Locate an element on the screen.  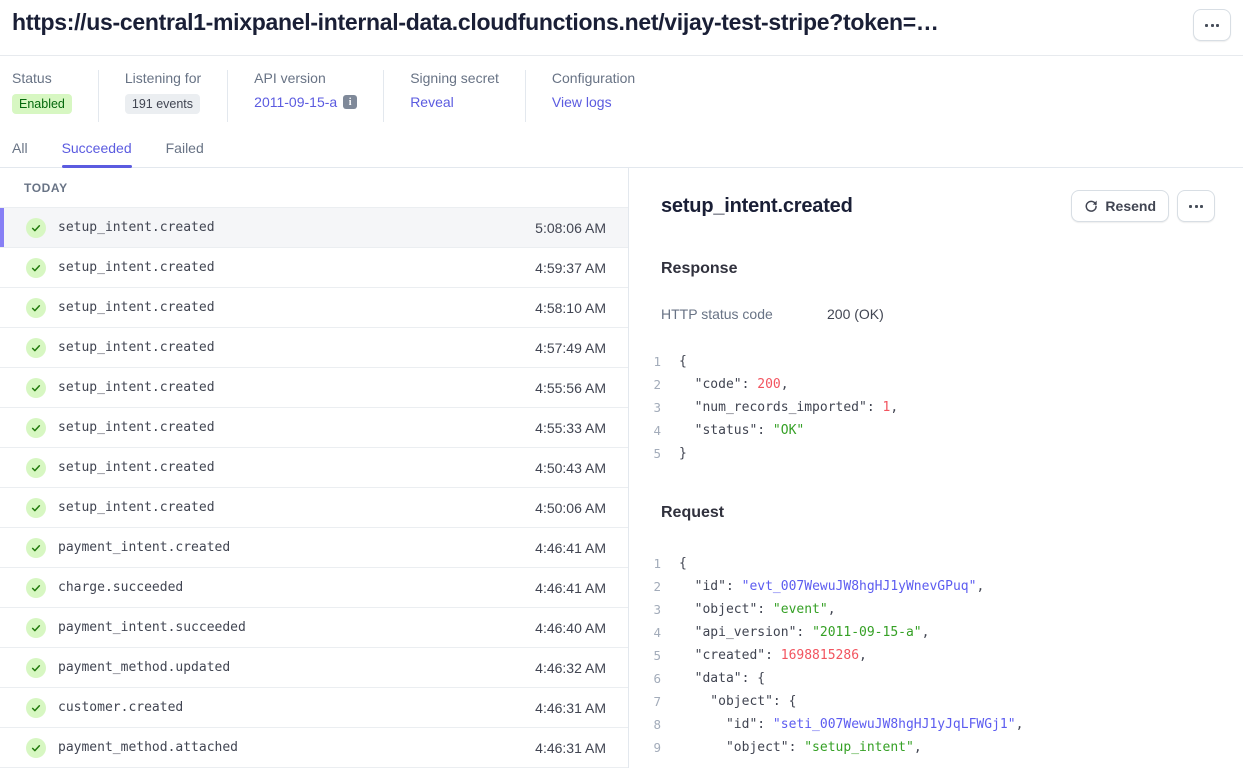
event-time: 4:58:10 AM is located at coordinates (570, 307).